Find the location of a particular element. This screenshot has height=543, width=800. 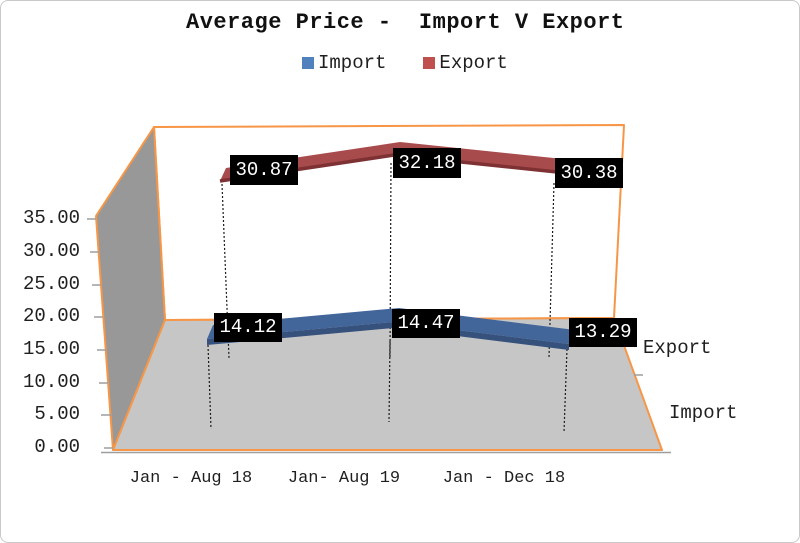

export-dropline is located at coordinates (390, 261).